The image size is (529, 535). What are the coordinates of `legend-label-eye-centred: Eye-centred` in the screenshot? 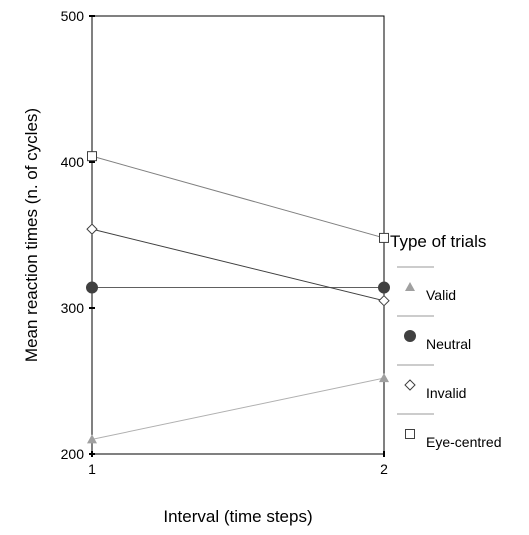 It's located at (463, 442).